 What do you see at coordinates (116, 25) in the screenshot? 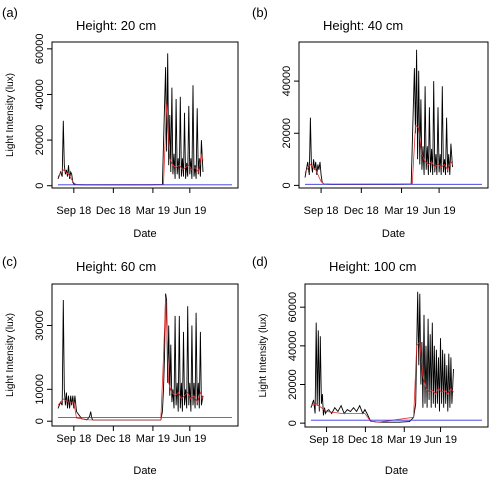
I see `chart-title: Height: 20 cm` at bounding box center [116, 25].